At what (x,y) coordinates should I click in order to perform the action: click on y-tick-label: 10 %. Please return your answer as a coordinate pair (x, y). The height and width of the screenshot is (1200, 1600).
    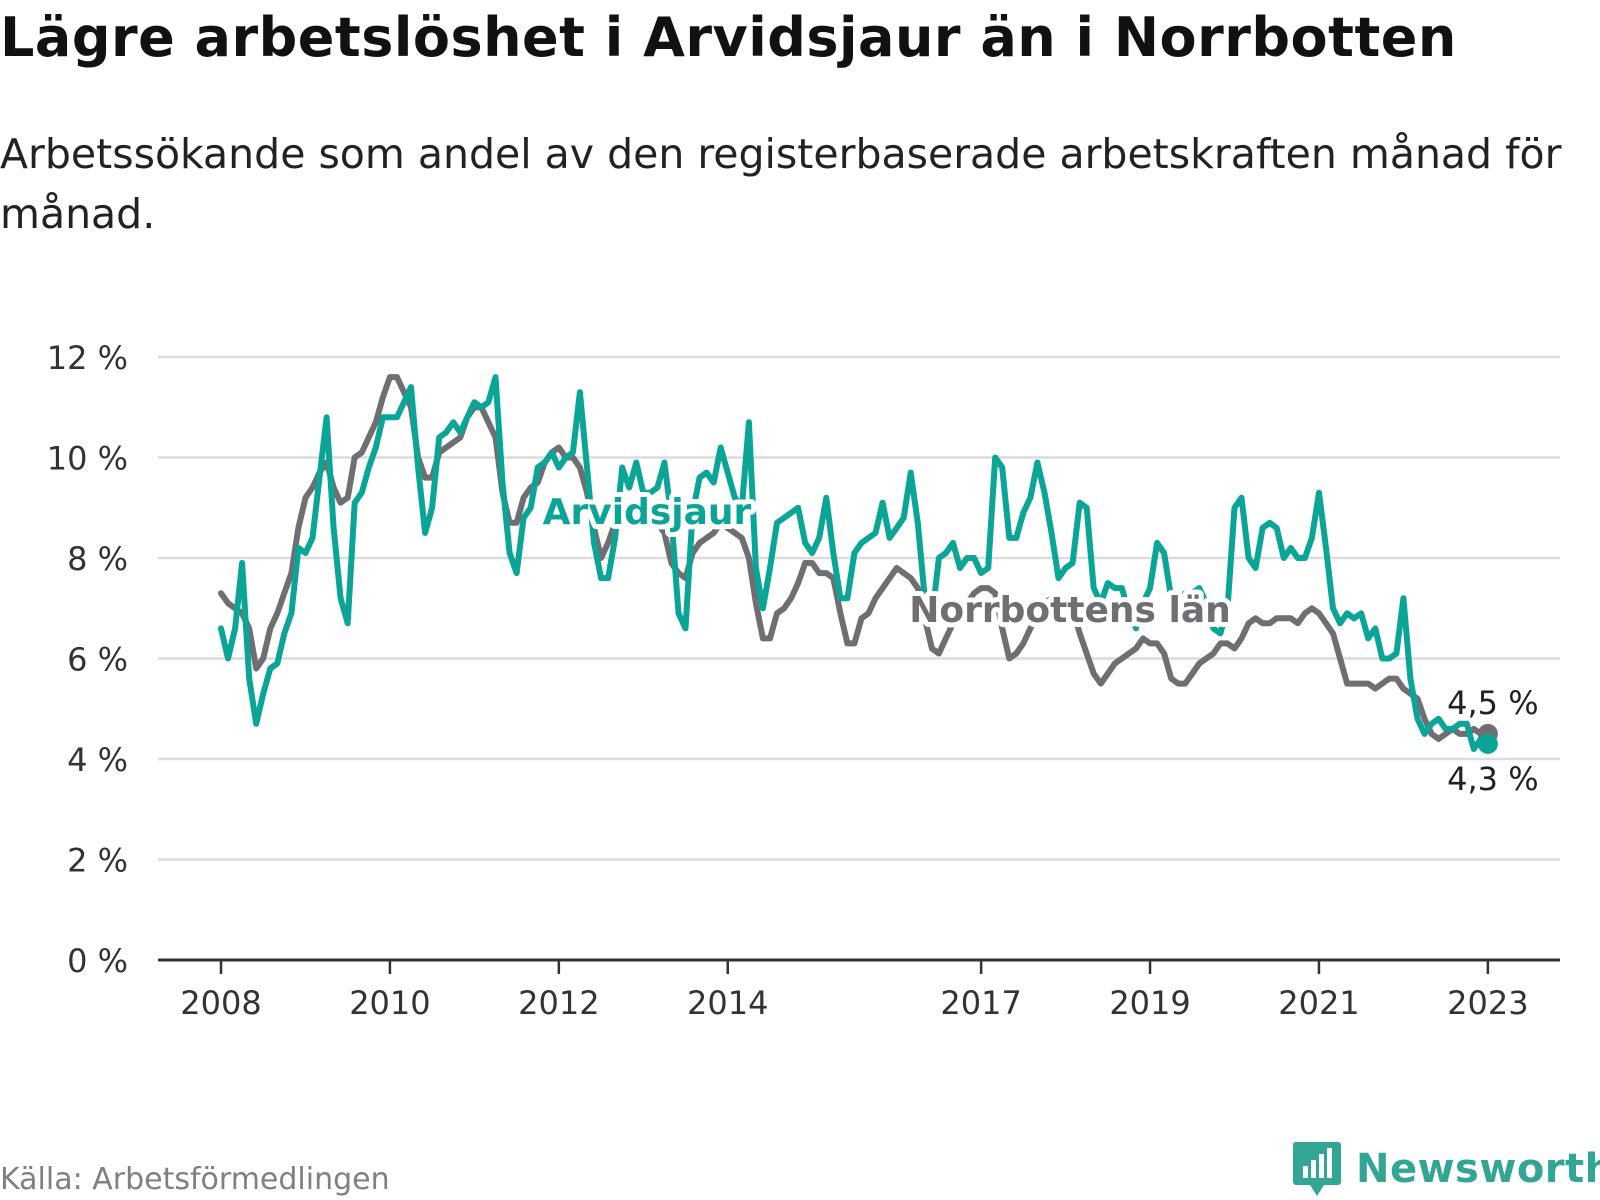
    Looking at the image, I should click on (87, 459).